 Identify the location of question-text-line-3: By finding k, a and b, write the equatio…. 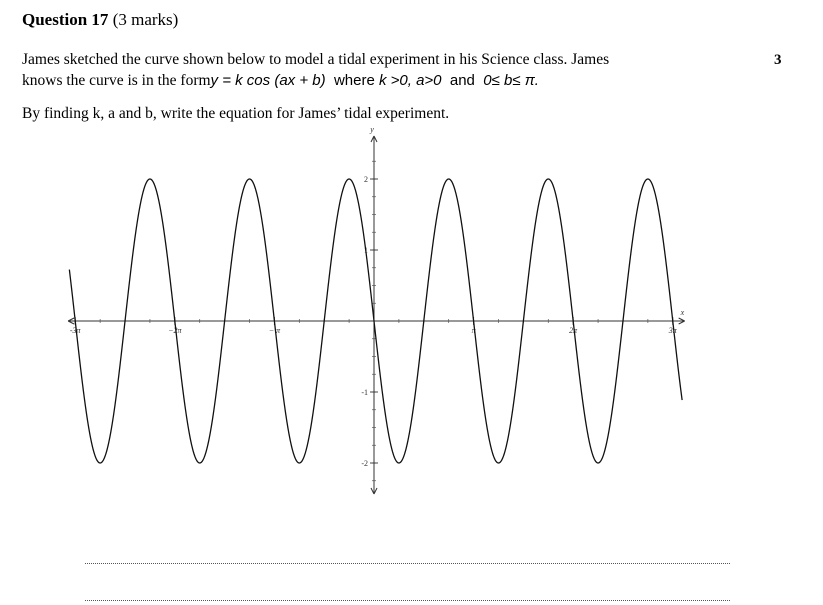
(236, 113).